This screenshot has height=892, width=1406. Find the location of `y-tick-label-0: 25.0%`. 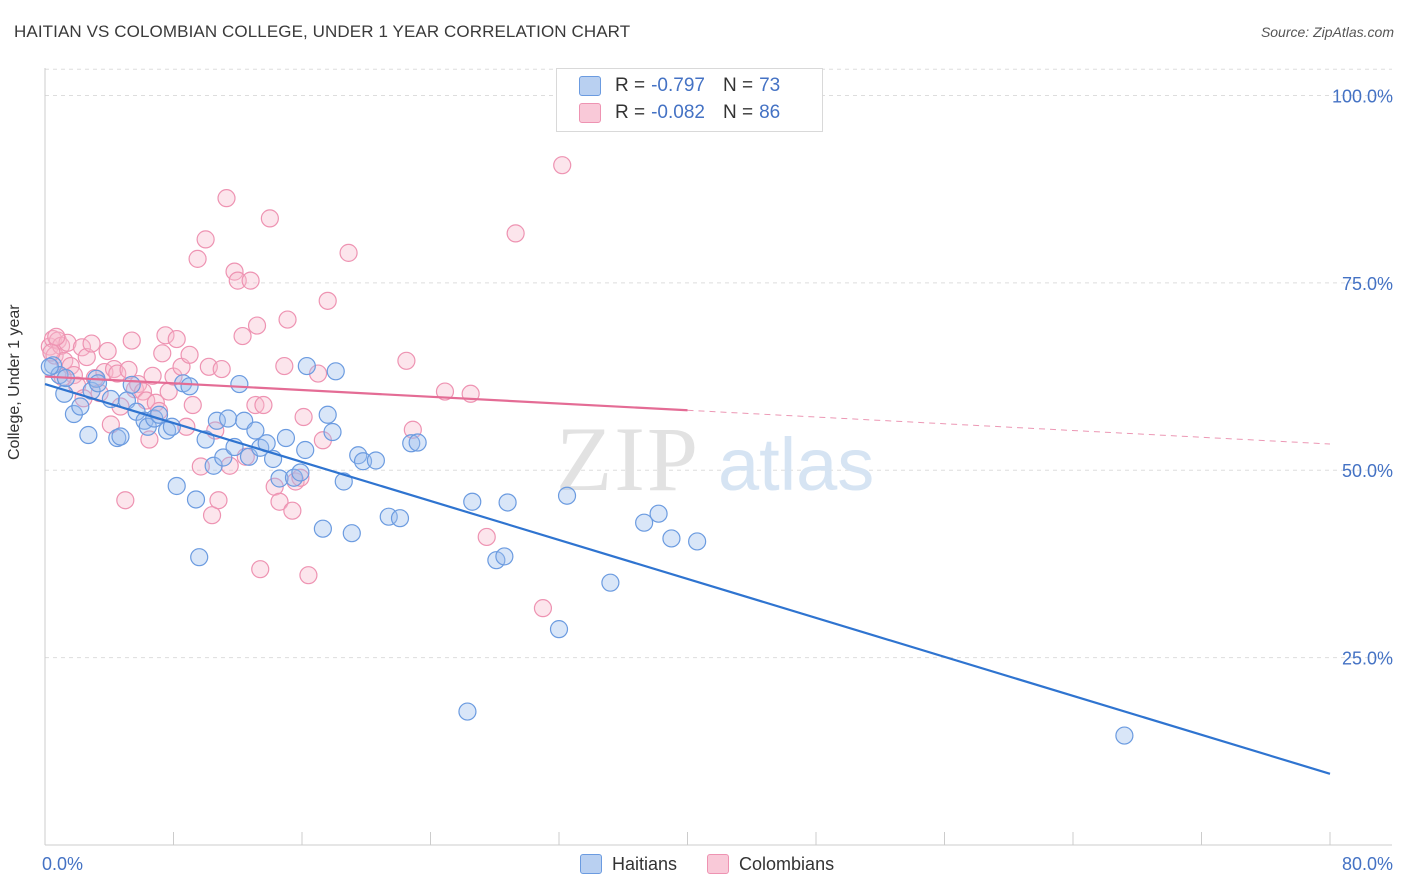

y-tick-label-0: 25.0% is located at coordinates (1367, 659).